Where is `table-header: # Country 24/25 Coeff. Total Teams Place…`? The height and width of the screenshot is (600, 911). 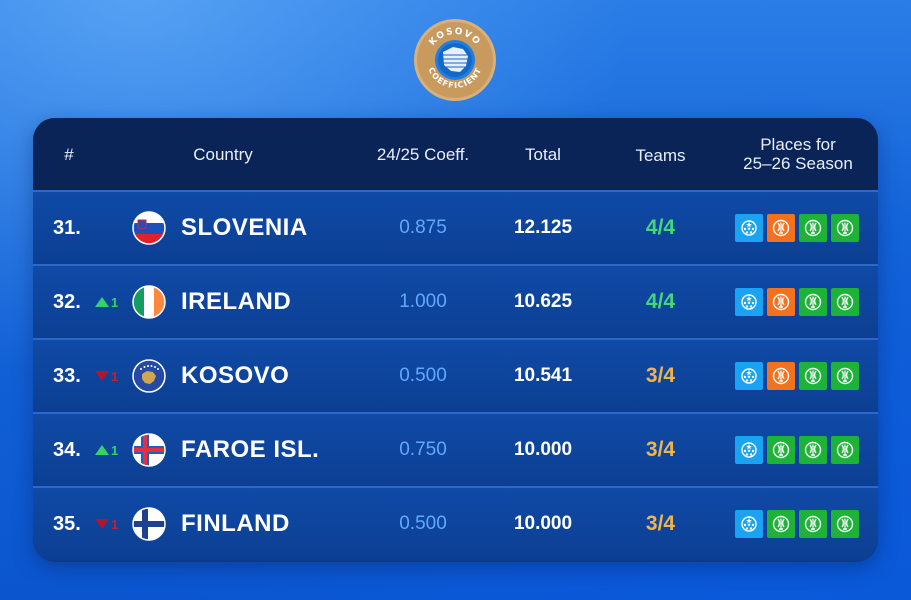
table-header: # Country 24/25 Coeff. Total Teams Place… is located at coordinates (455, 154).